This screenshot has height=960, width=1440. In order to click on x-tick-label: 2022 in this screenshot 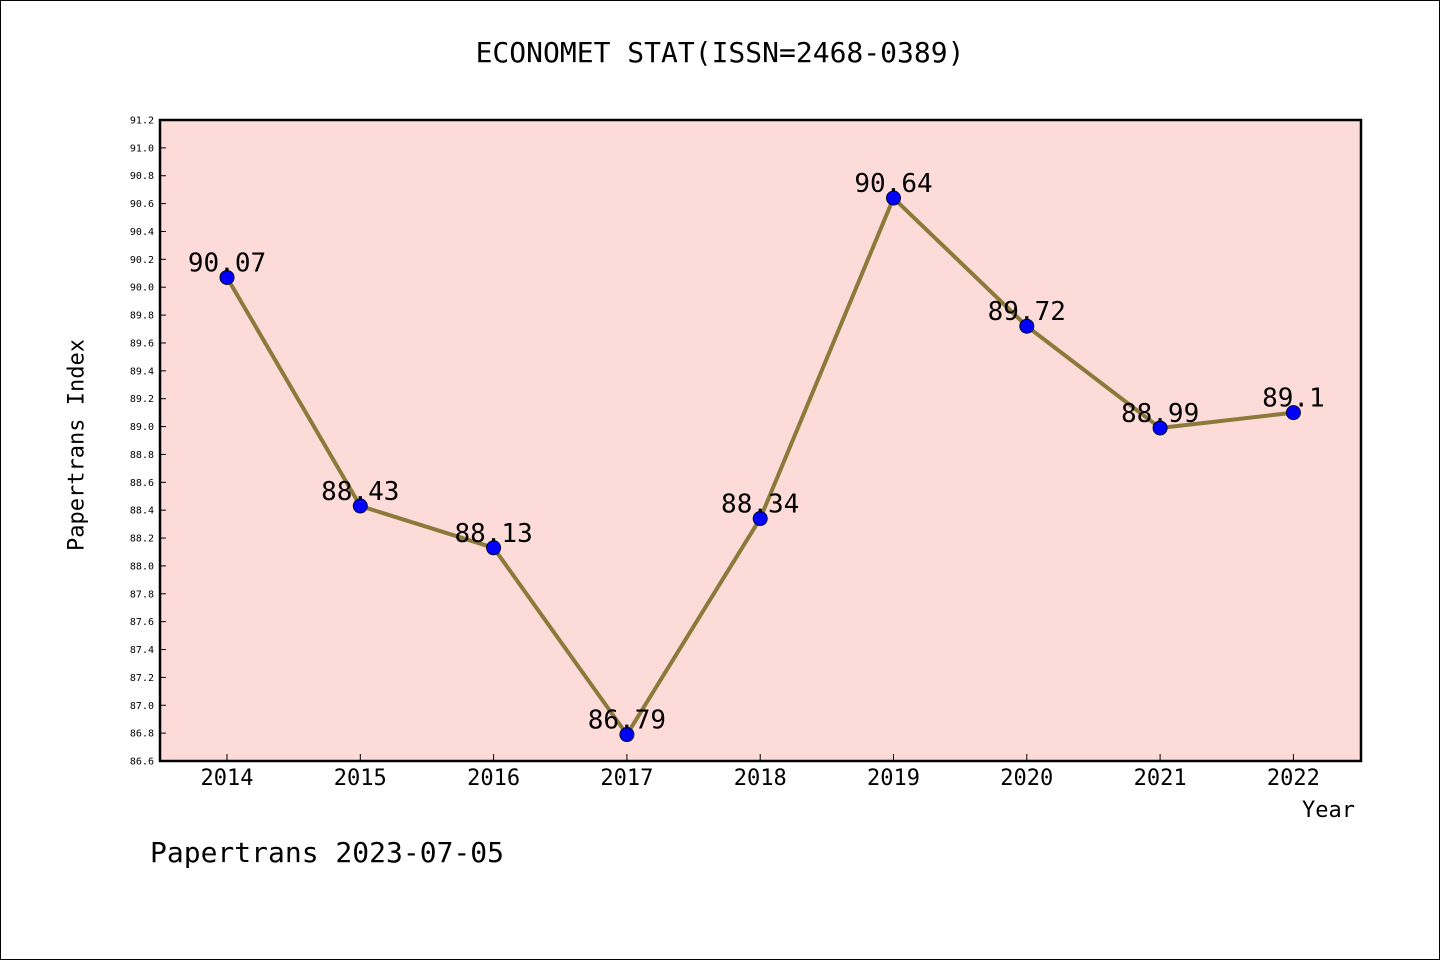, I will do `click(1293, 778)`.